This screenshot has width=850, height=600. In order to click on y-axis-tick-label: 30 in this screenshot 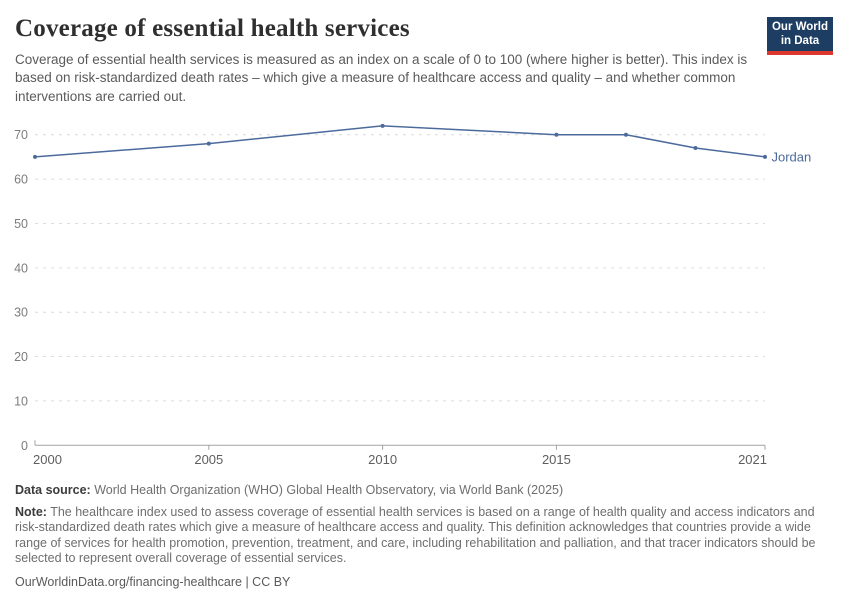, I will do `click(21, 313)`.